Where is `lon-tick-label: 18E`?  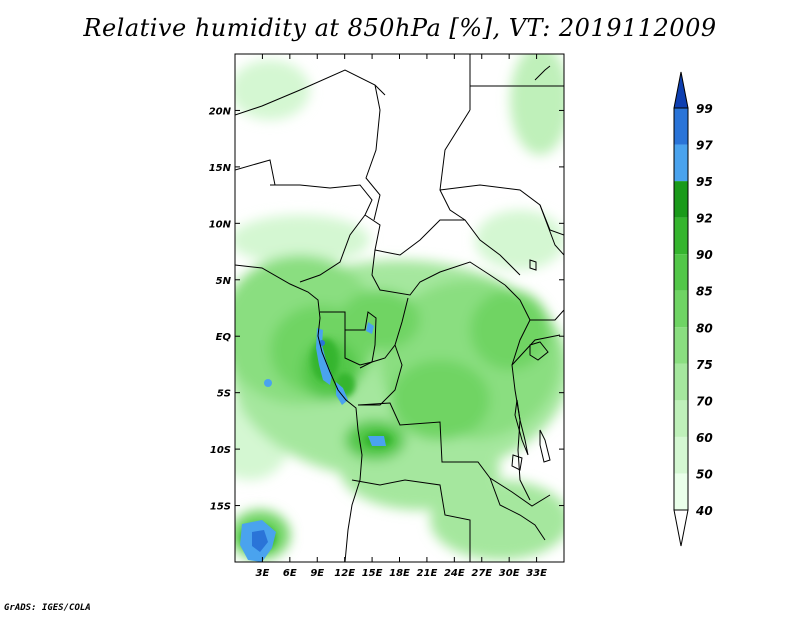
lon-tick-label: 18E is located at coordinates (399, 573).